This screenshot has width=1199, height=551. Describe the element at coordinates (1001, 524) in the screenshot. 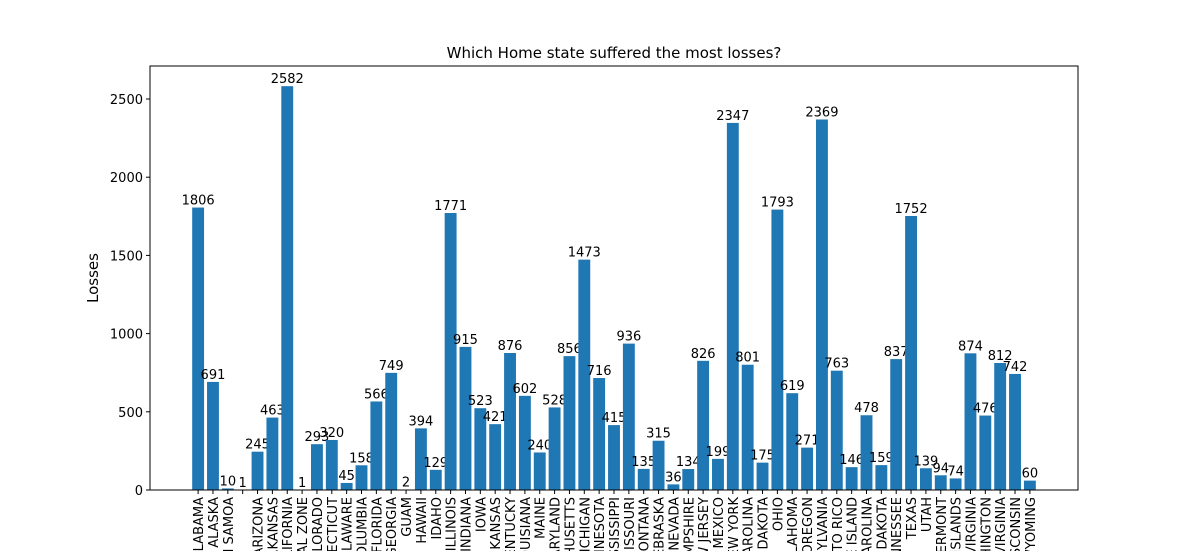

I see `x-tick-label: WEST VIRGINIA` at that location.